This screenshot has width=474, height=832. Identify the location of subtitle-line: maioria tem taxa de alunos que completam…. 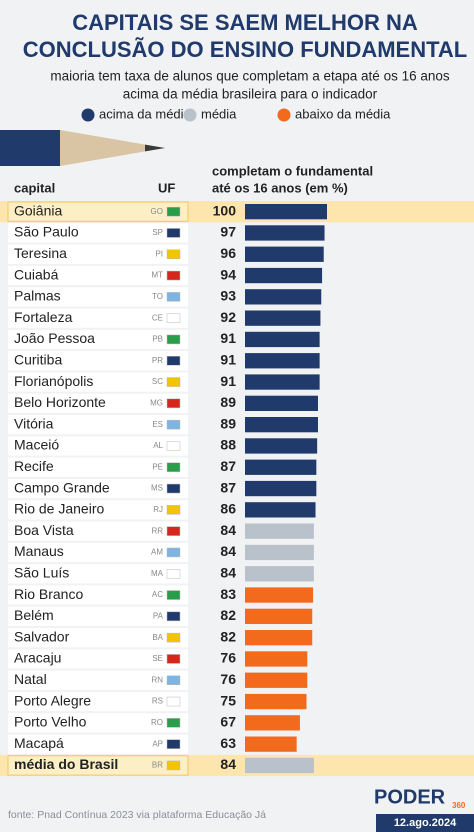
(249, 76).